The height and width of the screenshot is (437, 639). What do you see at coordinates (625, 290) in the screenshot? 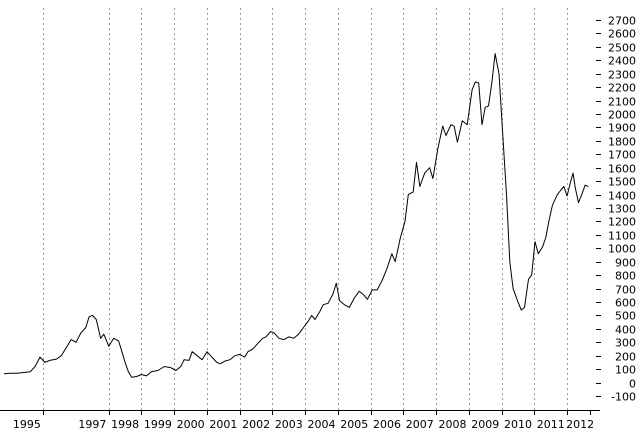
I see `y-tick-label: 700` at bounding box center [625, 290].